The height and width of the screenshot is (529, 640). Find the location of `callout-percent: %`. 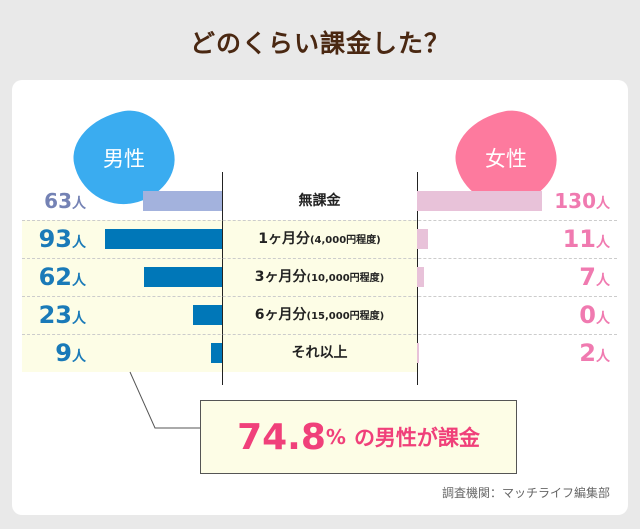

callout-percent: % is located at coordinates (335, 437).